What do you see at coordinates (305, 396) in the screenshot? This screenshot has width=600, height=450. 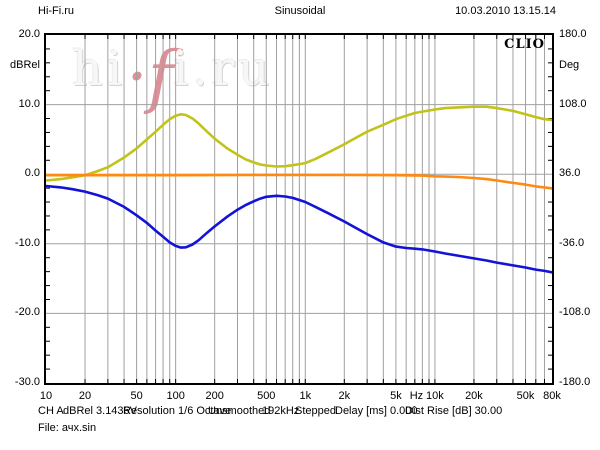 I see `x-axis-tick-label: 1k` at bounding box center [305, 396].